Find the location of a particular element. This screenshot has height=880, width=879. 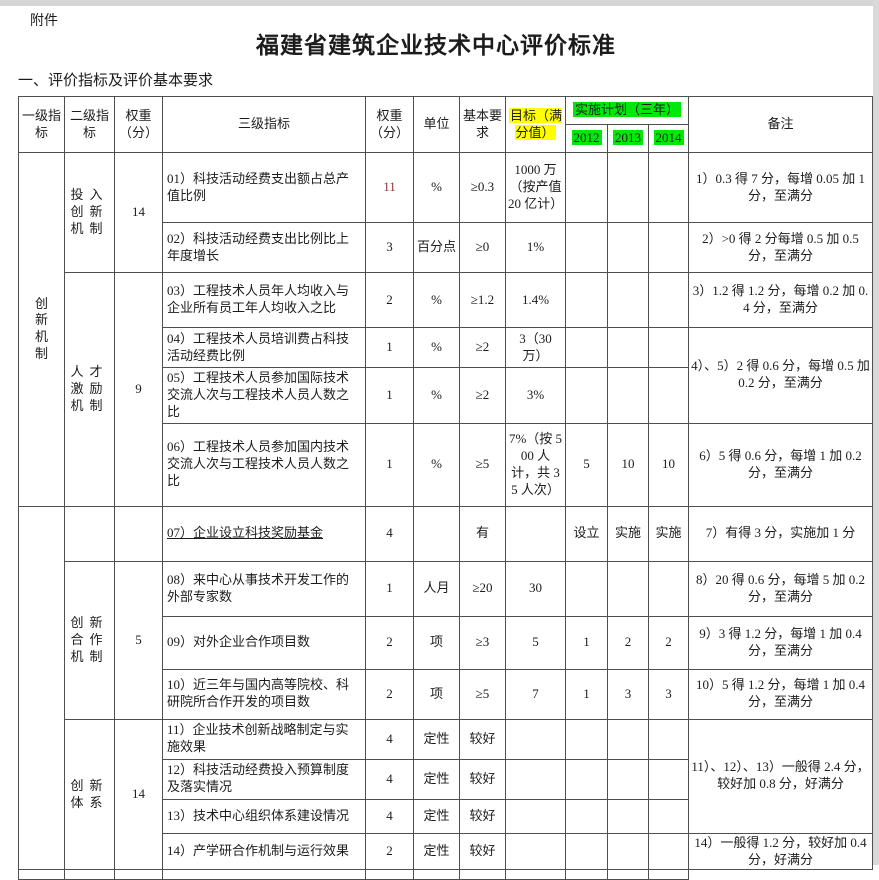

header-l1: 一级指标 is located at coordinates (41, 124).